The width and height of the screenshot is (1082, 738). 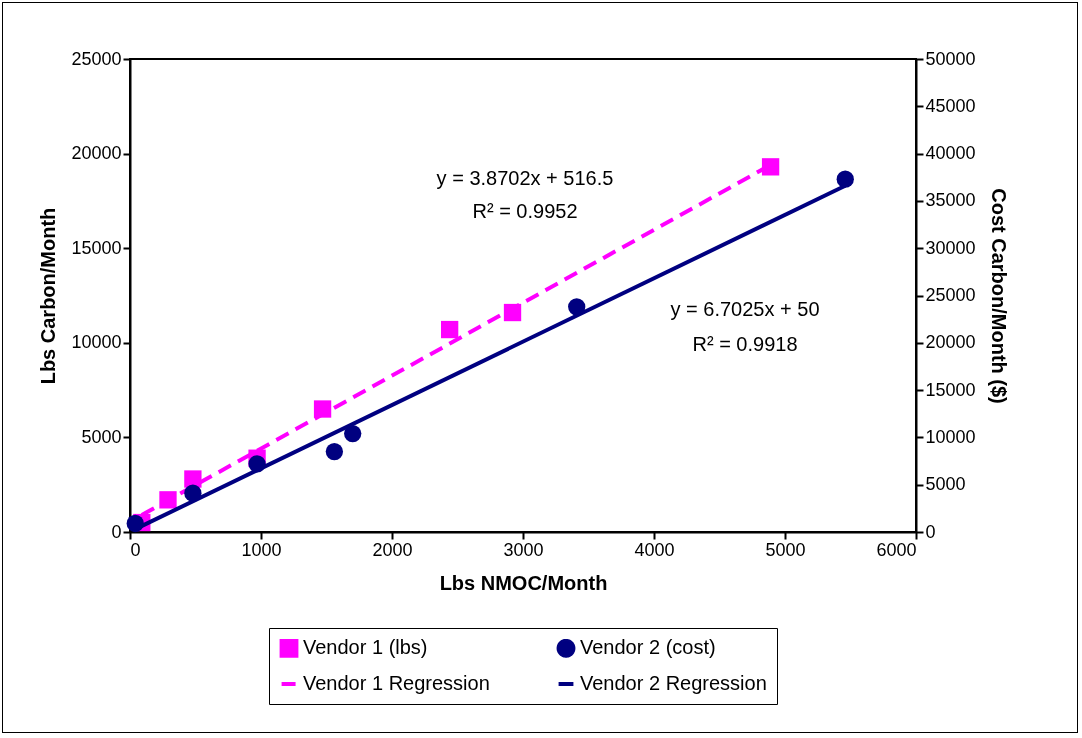 What do you see at coordinates (135, 549) in the screenshot?
I see `x-tick-label: 0` at bounding box center [135, 549].